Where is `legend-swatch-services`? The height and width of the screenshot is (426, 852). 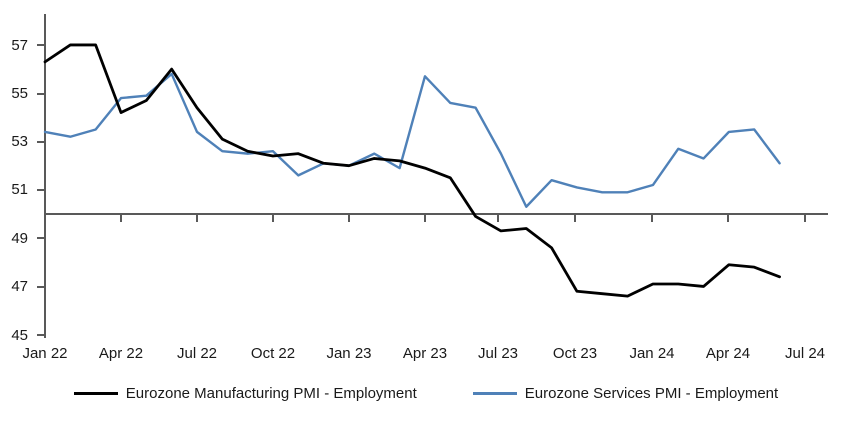
legend-swatch-services is located at coordinates (494, 393).